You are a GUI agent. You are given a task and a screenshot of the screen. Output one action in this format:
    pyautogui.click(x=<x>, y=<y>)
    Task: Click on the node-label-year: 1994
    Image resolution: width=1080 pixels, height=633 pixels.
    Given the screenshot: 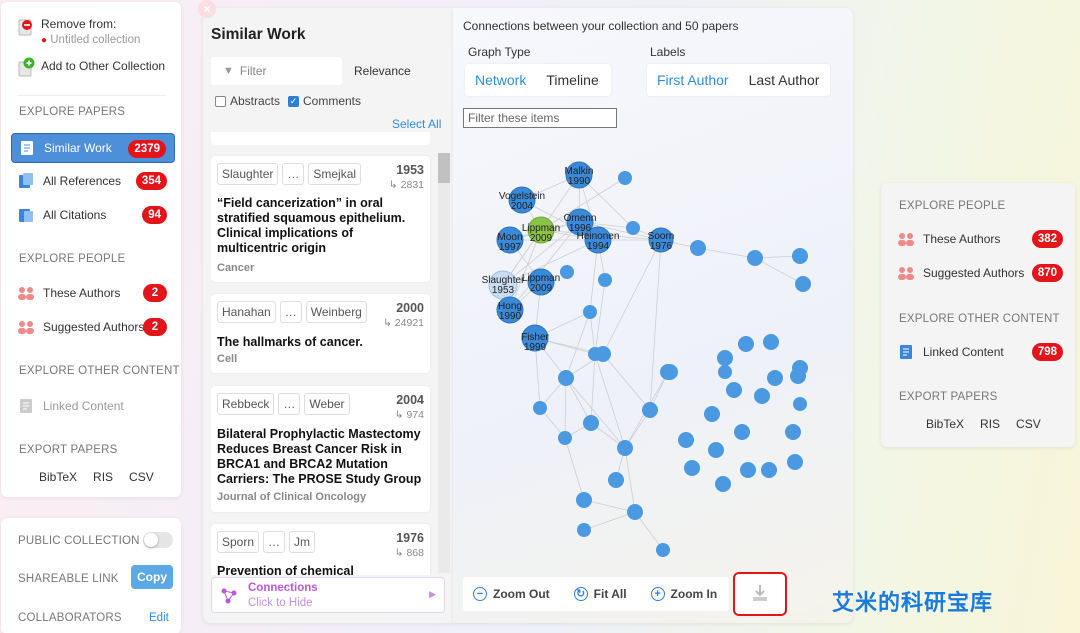 What is the action you would take?
    pyautogui.click(x=598, y=246)
    